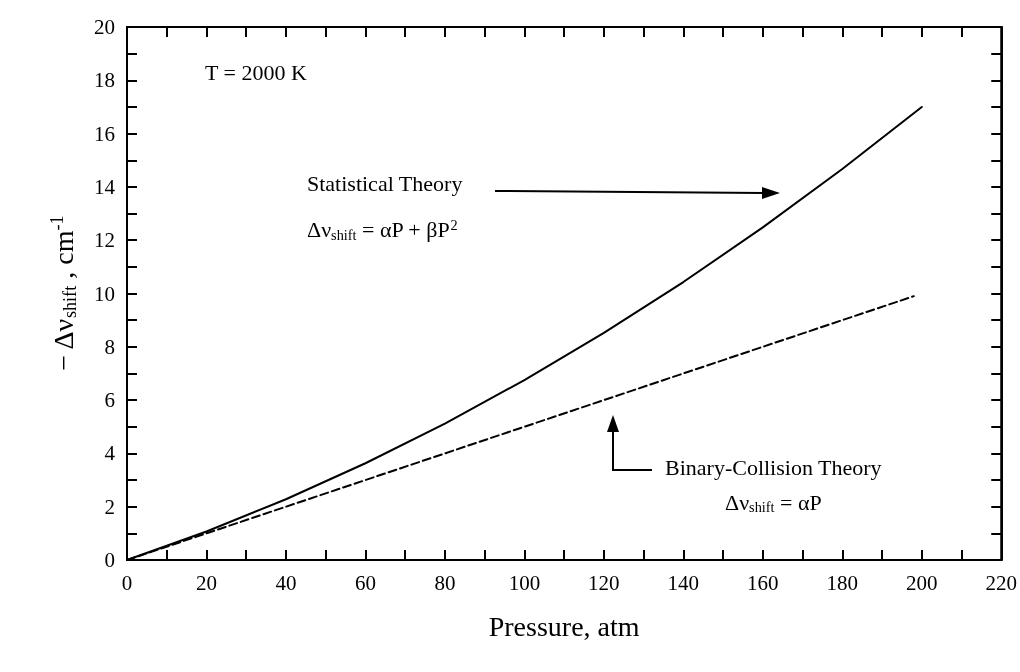 This screenshot has width=1020, height=672. What do you see at coordinates (104, 27) in the screenshot?
I see `y-tick-label: 20` at bounding box center [104, 27].